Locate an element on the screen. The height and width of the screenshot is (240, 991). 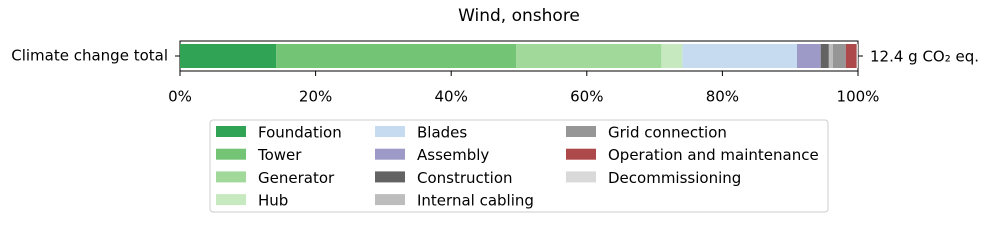
legend-label: Foundation is located at coordinates (300, 133).